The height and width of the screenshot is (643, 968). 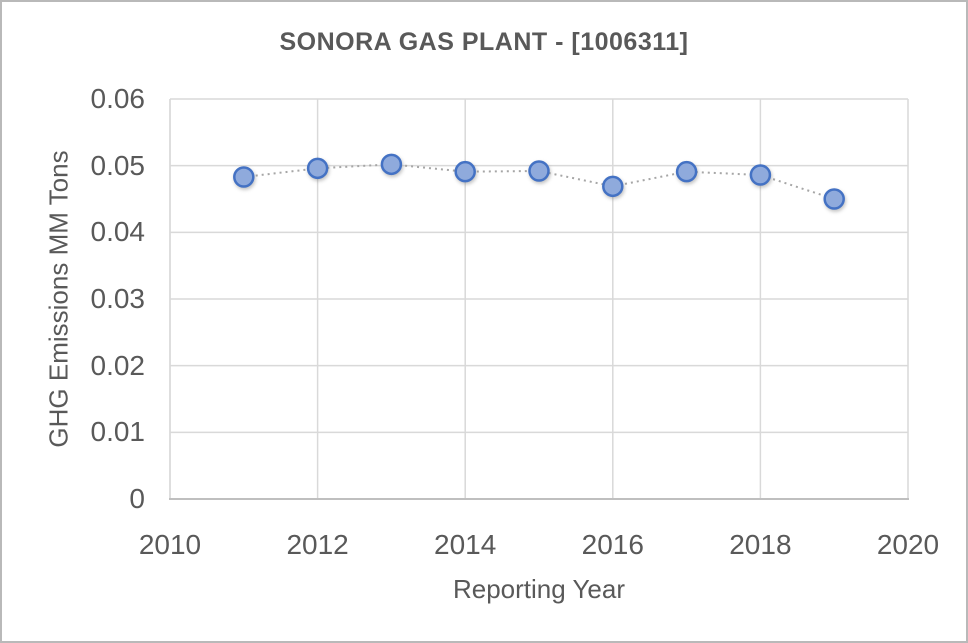 I want to click on x-tick-label-2010: 2010, so click(x=170, y=544).